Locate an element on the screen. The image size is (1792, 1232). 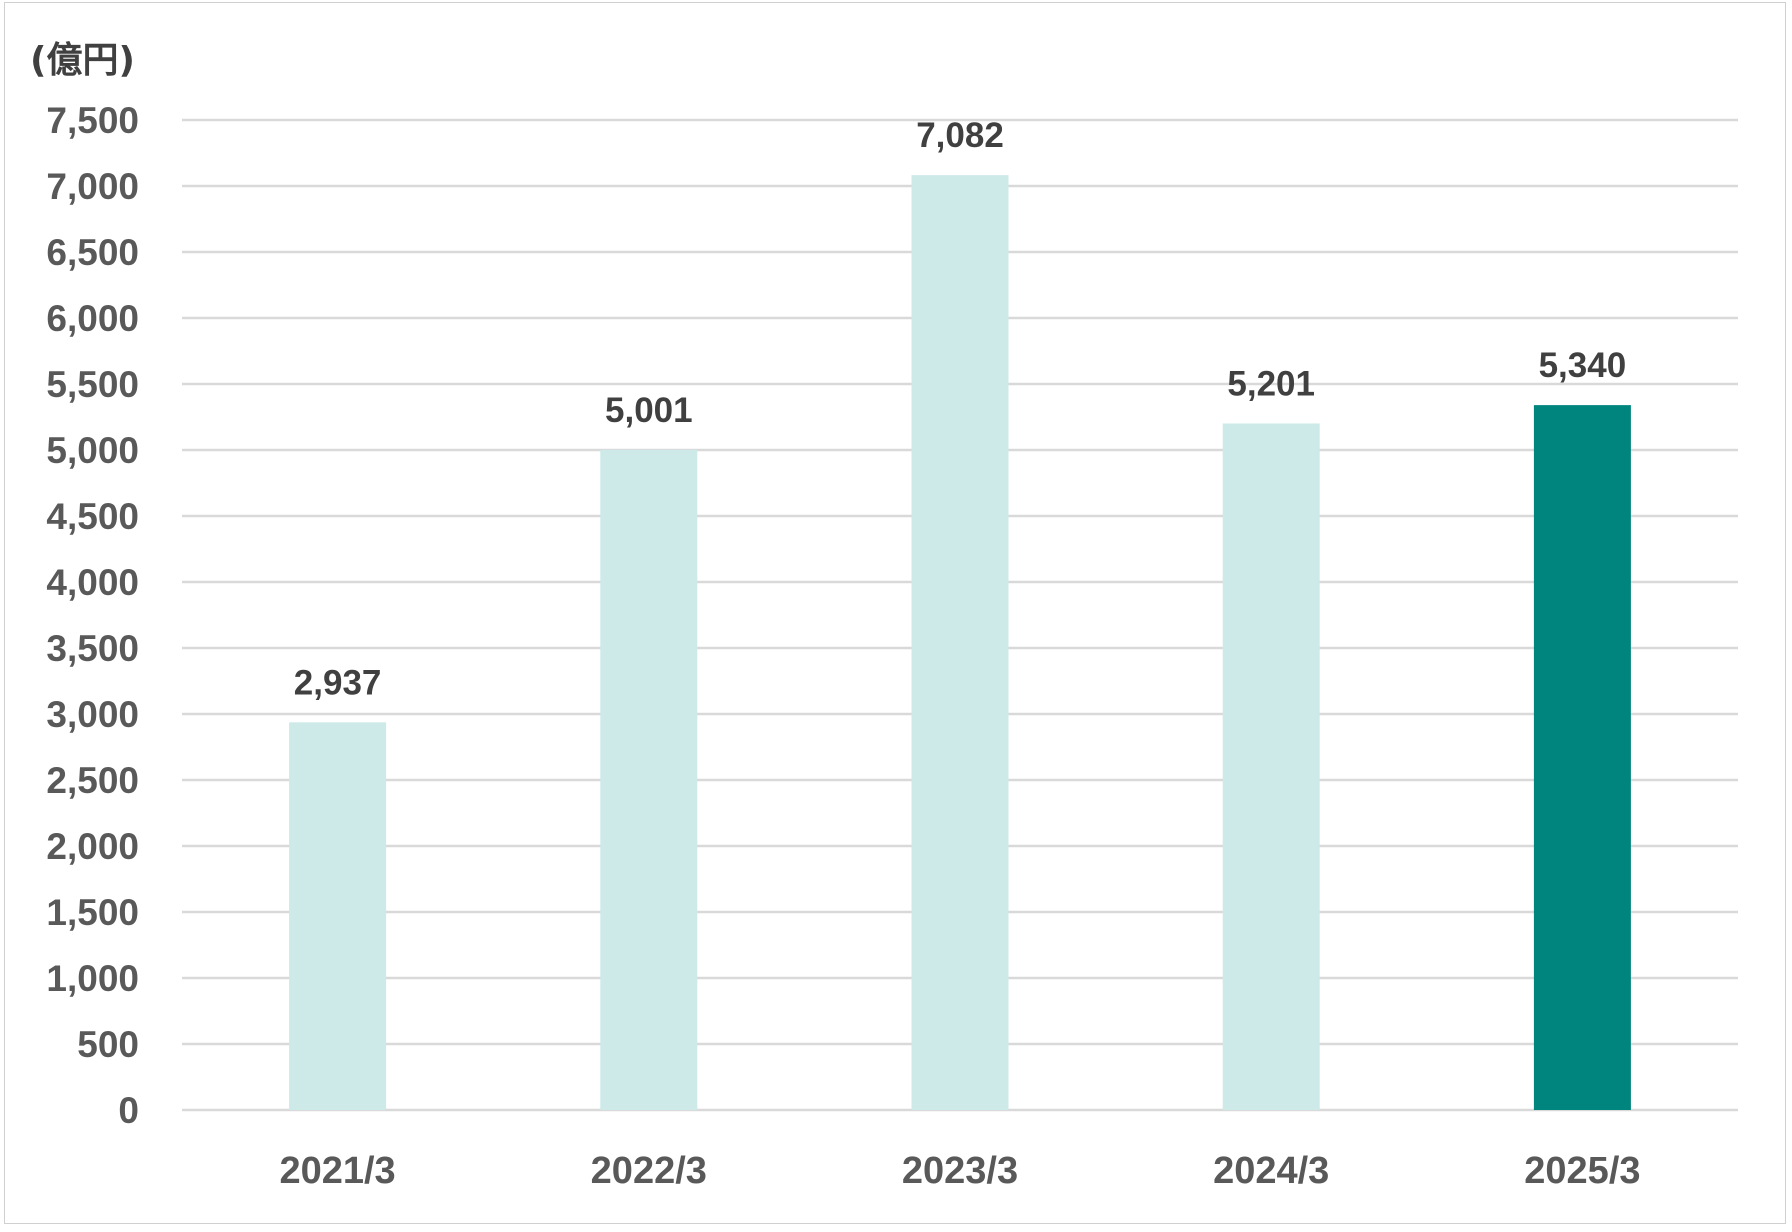
x-axis-ticks: 2021/3 2022/3 2023/3 2024/3 2025/3 is located at coordinates (959, 1171).